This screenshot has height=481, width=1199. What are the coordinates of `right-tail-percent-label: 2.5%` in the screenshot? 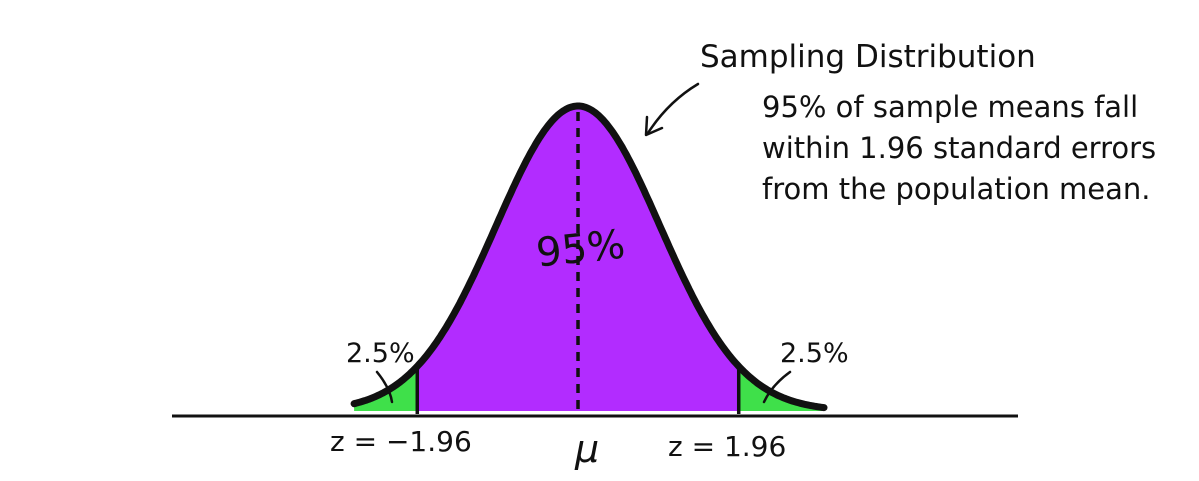 It's located at (814, 353).